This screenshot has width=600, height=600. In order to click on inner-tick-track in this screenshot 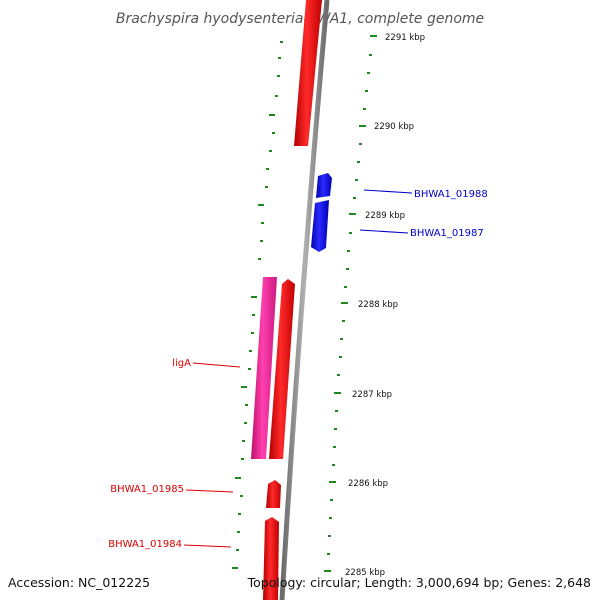, I will do `click(257, 305)`.